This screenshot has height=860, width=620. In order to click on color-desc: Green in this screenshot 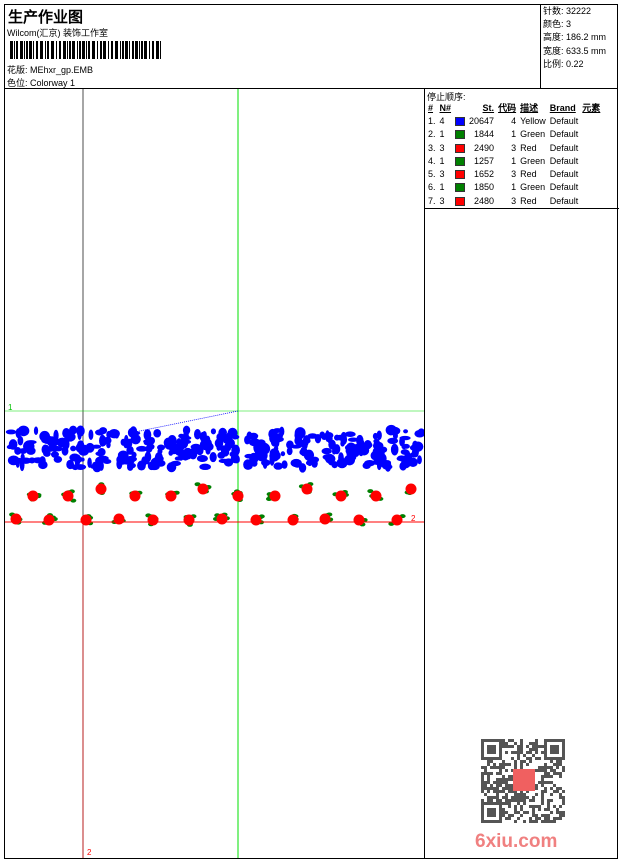, I will do `click(533, 160)`.